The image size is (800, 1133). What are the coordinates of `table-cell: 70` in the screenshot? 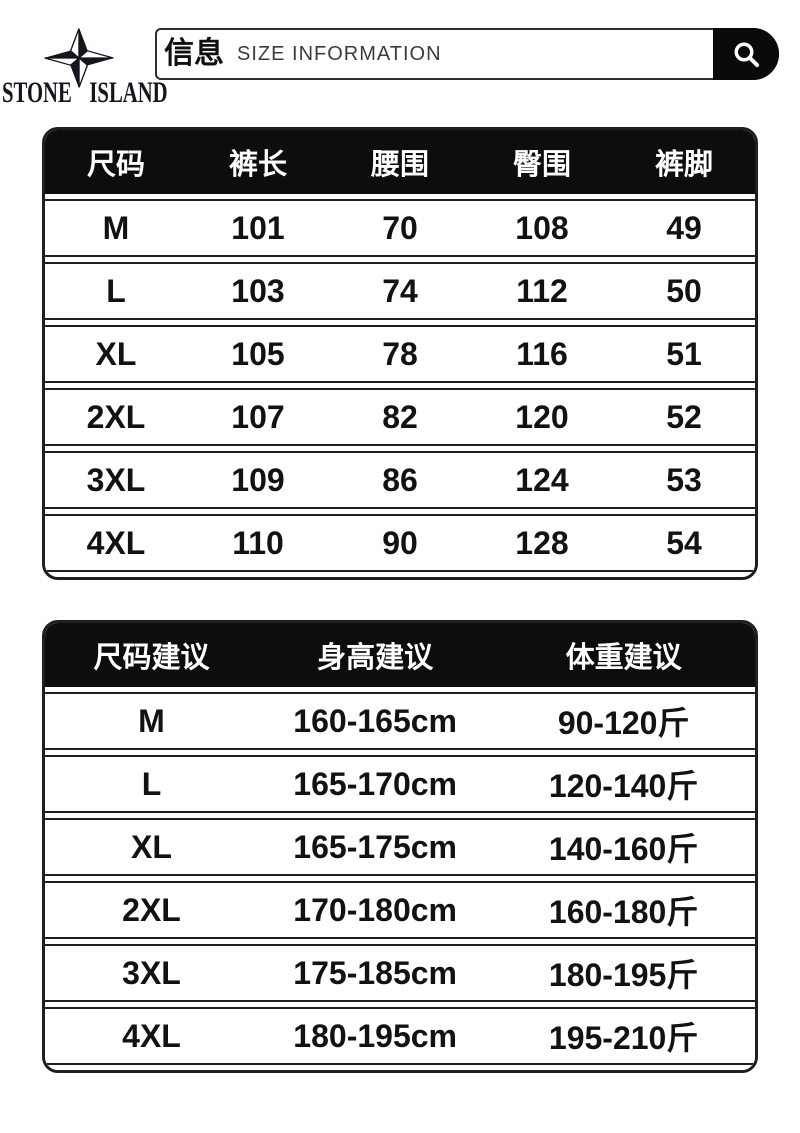 It's located at (400, 227).